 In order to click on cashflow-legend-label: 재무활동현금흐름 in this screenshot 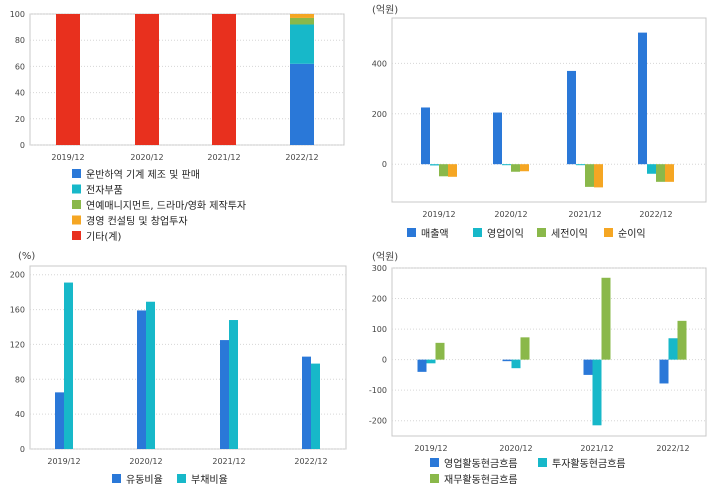, I will do `click(481, 479)`.